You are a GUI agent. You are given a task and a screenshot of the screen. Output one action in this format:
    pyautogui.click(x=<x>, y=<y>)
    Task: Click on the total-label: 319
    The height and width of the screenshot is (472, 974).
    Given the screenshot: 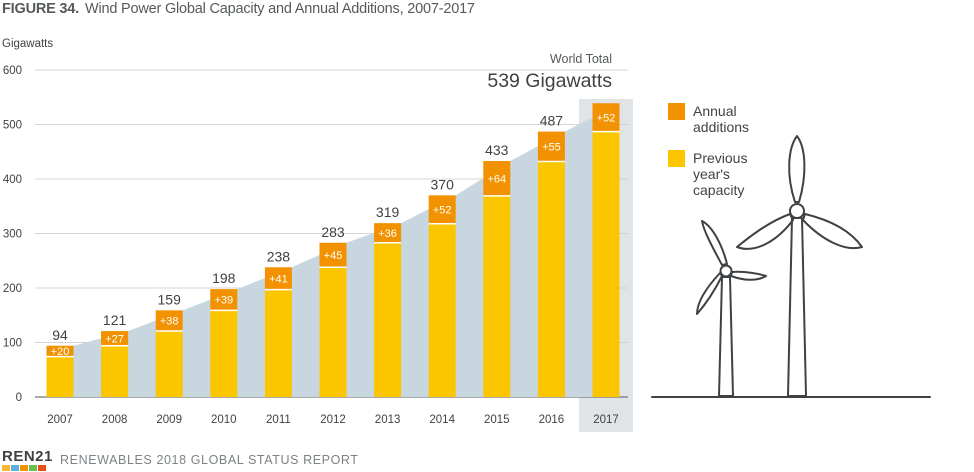 What is the action you would take?
    pyautogui.click(x=388, y=212)
    